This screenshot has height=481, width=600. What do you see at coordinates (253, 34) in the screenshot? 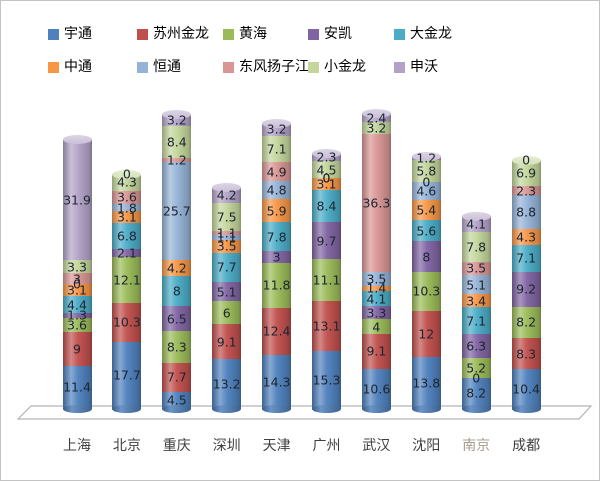
I see `legend-series-label: 黄海` at bounding box center [253, 34].